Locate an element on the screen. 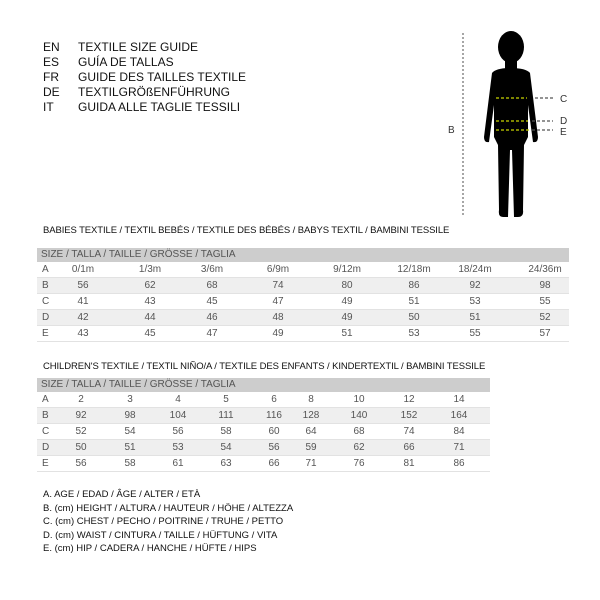  table-row: E 43 45 47 49 51 53 55 57 is located at coordinates (303, 334).